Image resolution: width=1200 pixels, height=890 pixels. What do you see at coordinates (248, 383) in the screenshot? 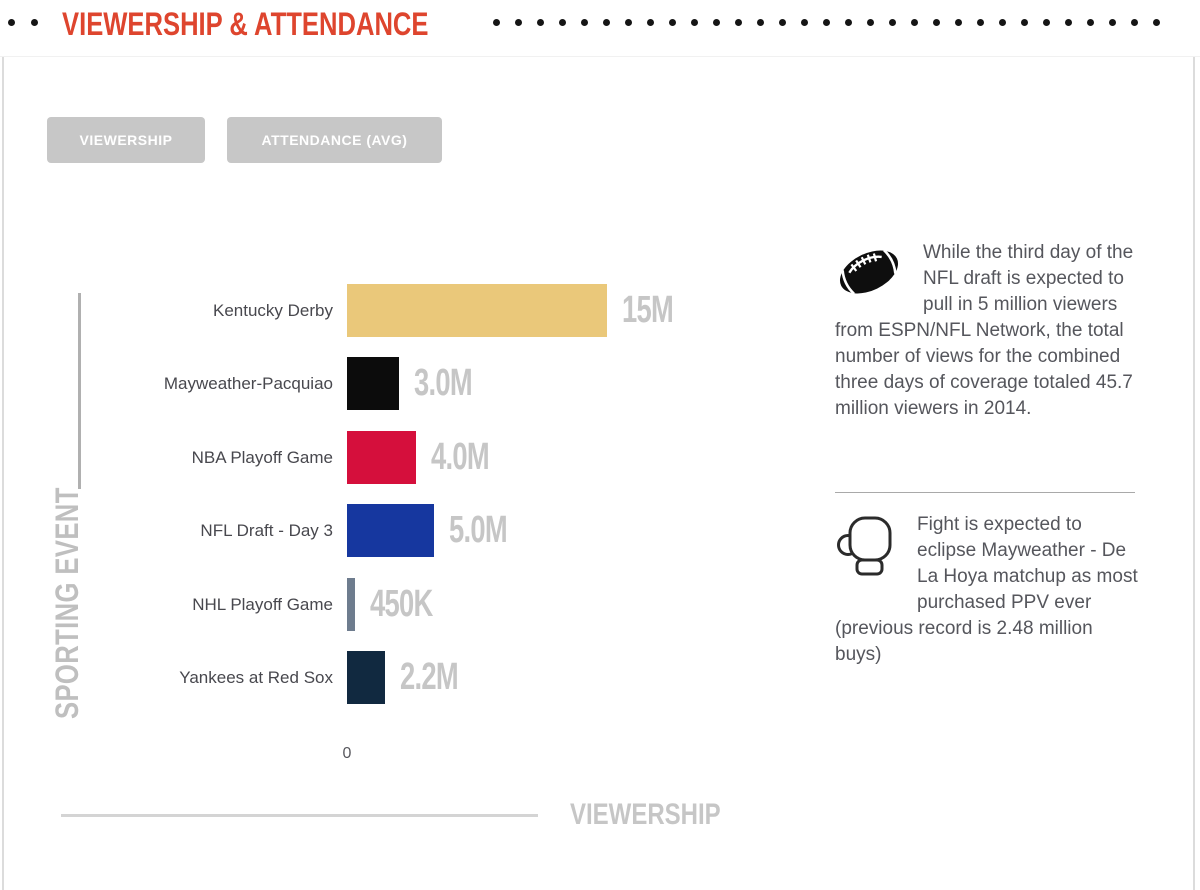
I see `category-label: Mayweather-Pacquiao` at bounding box center [248, 383].